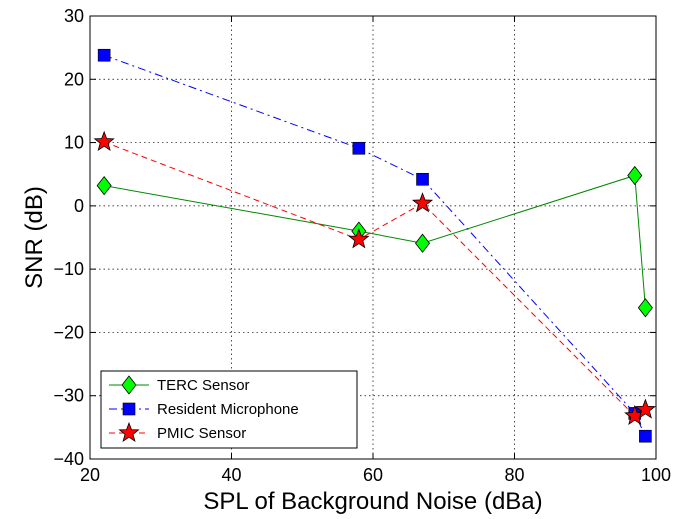 This screenshot has height=519, width=674. I want to click on y-axis-label: SNR (dB), so click(34, 237).